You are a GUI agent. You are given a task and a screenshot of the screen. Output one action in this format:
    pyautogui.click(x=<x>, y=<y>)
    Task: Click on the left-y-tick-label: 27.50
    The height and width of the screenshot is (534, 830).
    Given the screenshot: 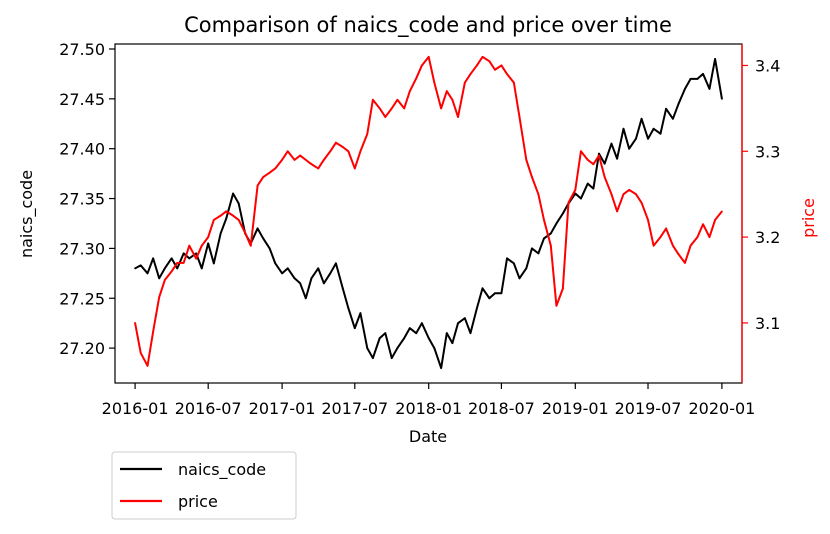 What is the action you would take?
    pyautogui.click(x=82, y=49)
    